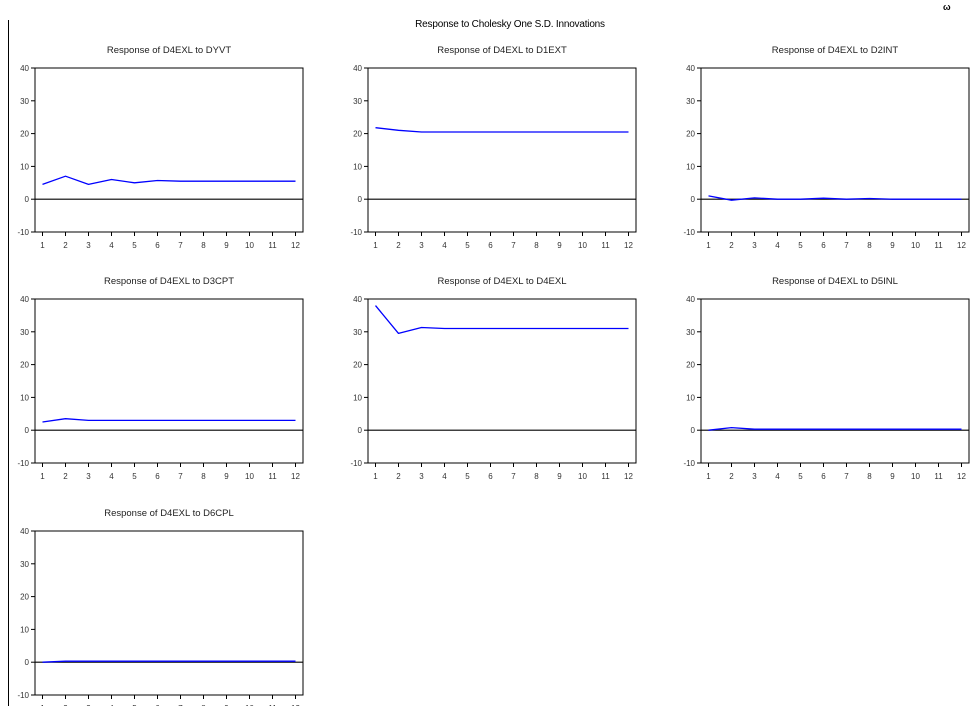  What do you see at coordinates (835, 50) in the screenshot?
I see `panel-title: Response of D4EXL to D2INT` at bounding box center [835, 50].